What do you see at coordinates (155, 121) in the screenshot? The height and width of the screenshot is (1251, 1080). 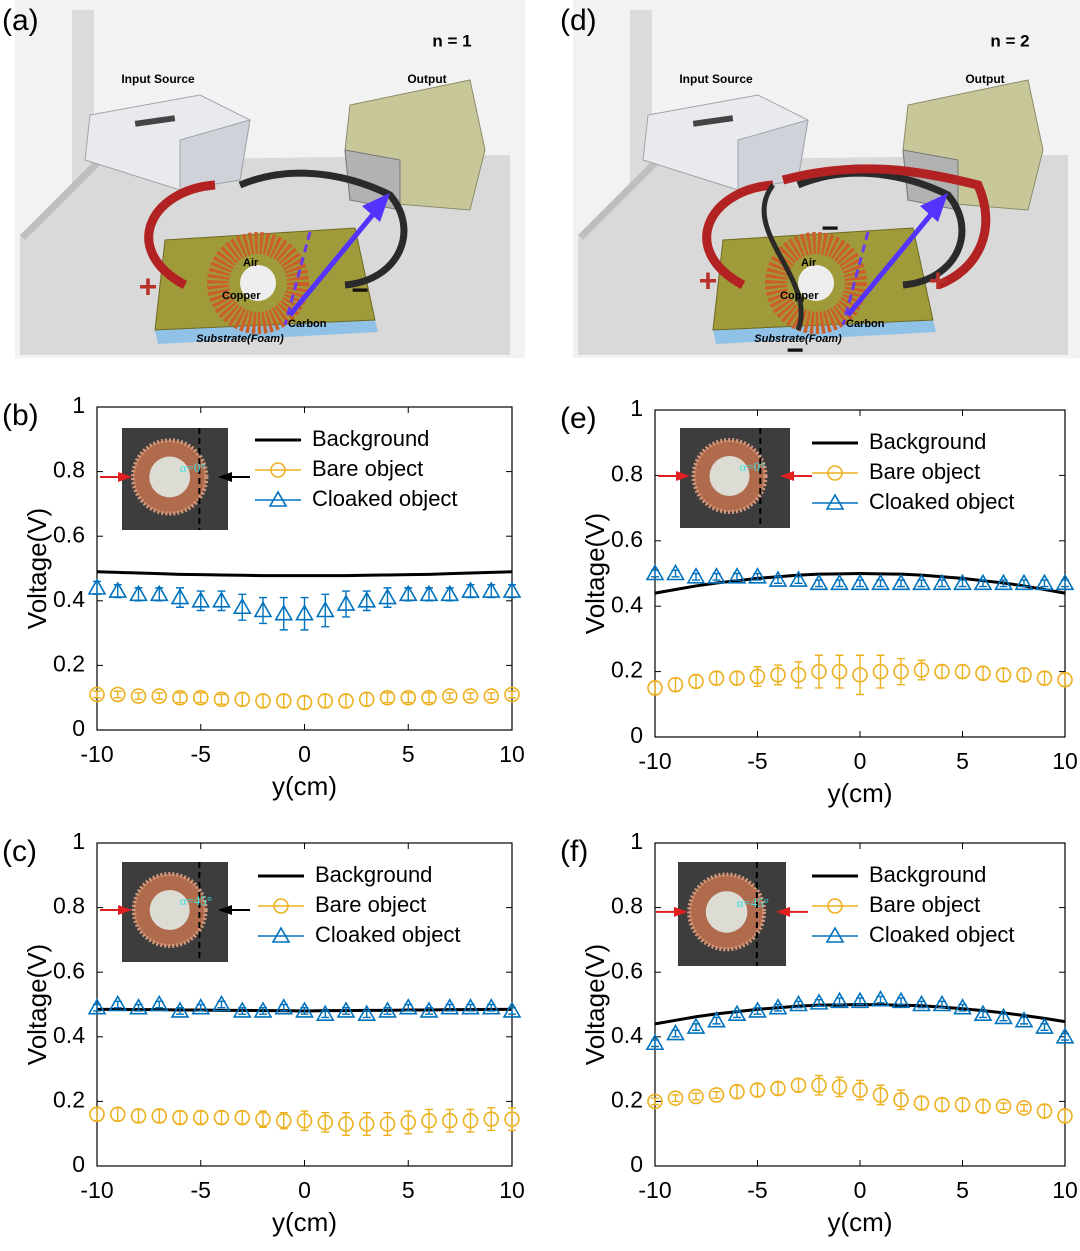 I see `handle` at bounding box center [155, 121].